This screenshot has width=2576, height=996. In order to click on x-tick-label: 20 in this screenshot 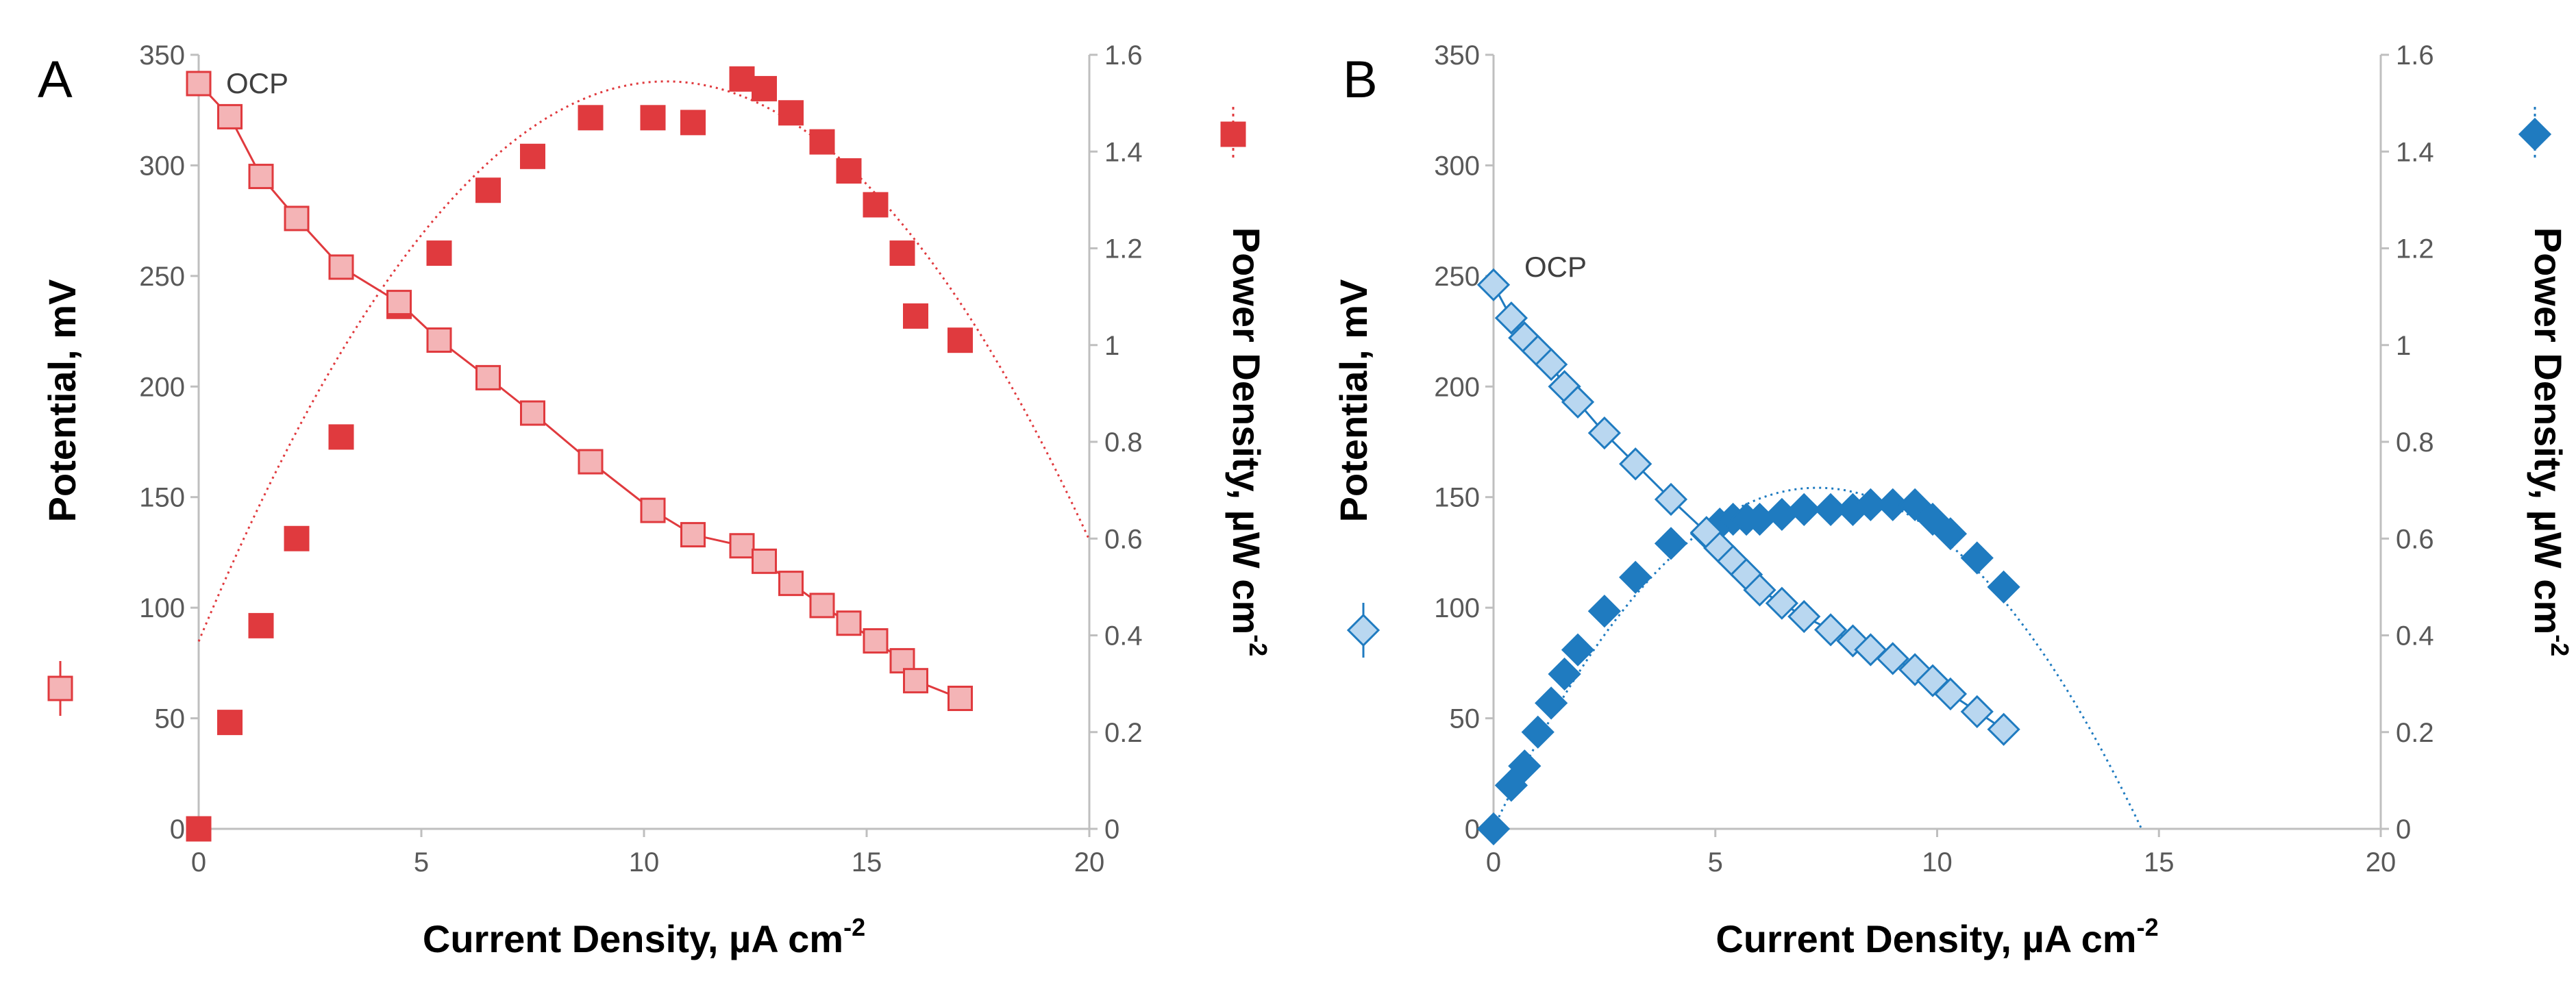, I will do `click(2381, 862)`.